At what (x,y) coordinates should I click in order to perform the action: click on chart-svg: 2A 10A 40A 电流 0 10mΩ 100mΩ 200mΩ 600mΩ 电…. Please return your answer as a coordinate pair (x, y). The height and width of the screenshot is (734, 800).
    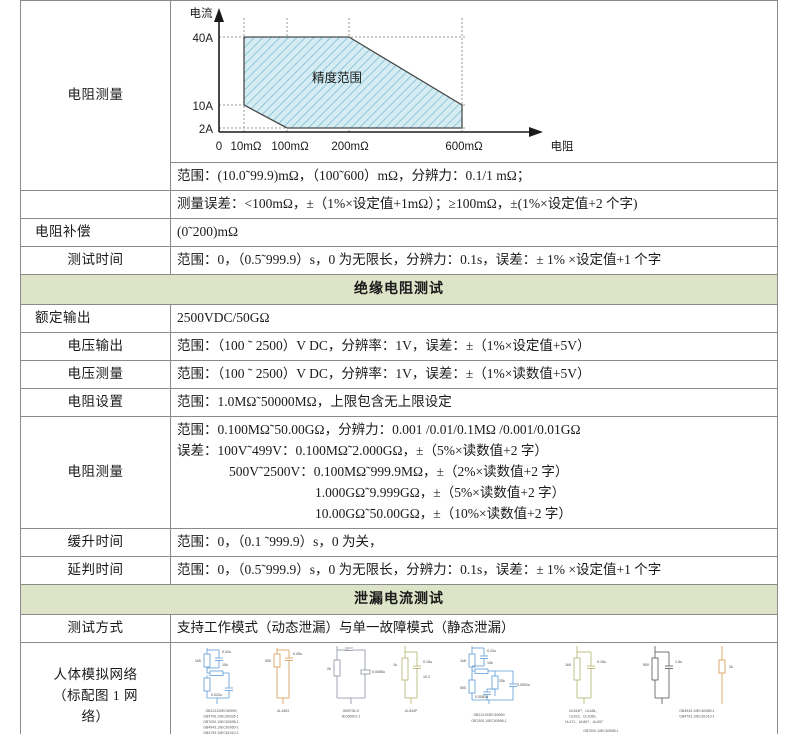
    Looking at the image, I should click on (382, 79).